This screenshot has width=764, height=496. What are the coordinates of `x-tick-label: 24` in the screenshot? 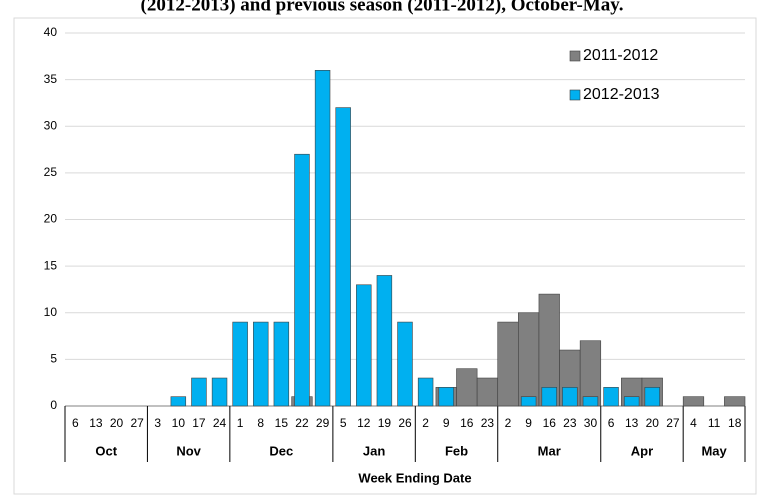 It's located at (220, 423).